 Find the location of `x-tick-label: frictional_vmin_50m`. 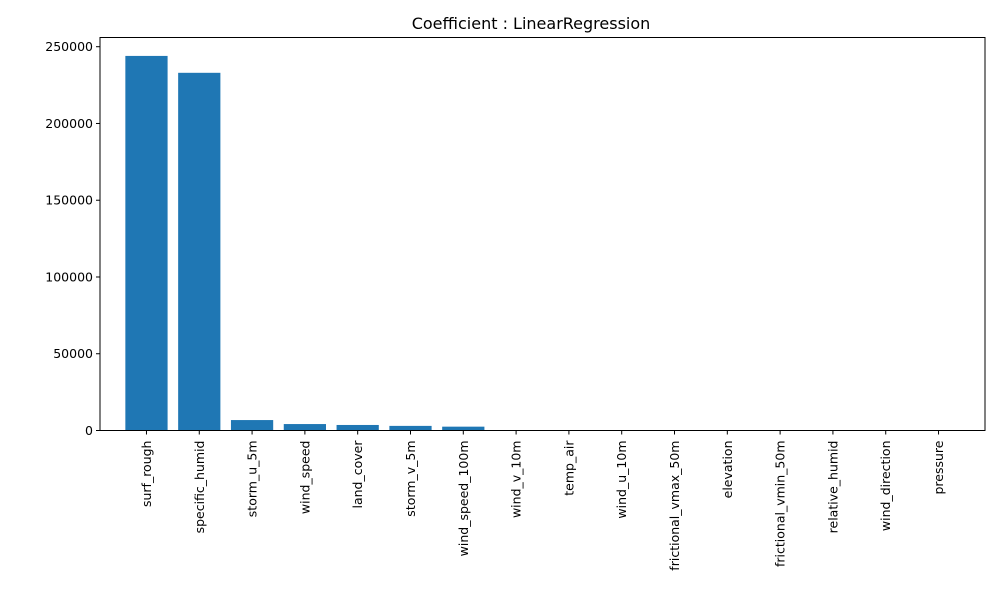

x-tick-label: frictional_vmin_50m is located at coordinates (780, 504).